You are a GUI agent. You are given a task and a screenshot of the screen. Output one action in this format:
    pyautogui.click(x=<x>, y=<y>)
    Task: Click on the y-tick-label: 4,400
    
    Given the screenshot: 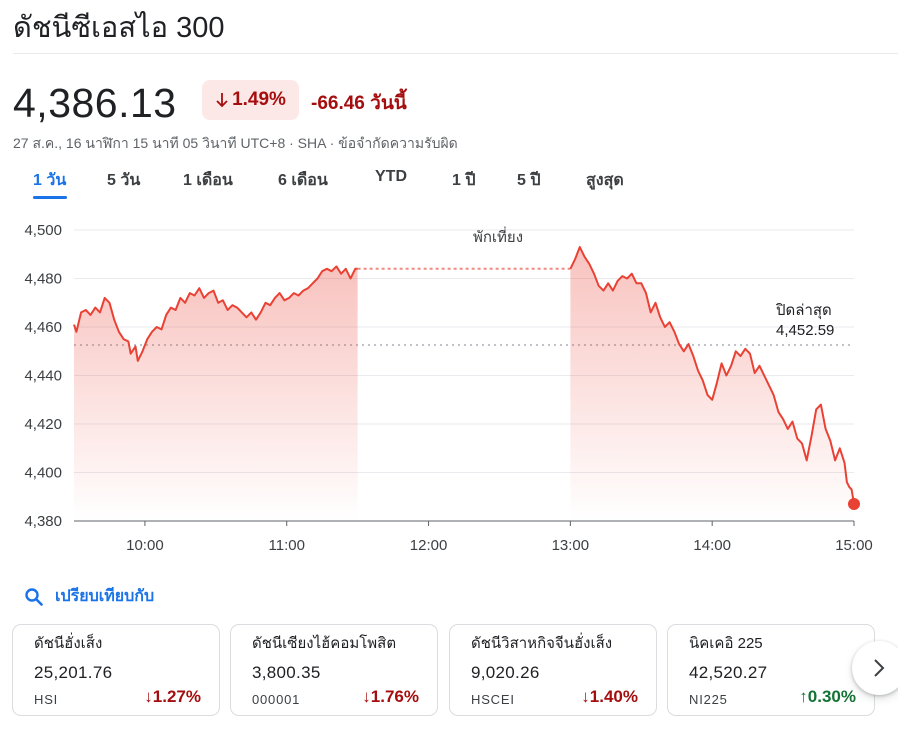 What is the action you would take?
    pyautogui.click(x=43, y=473)
    